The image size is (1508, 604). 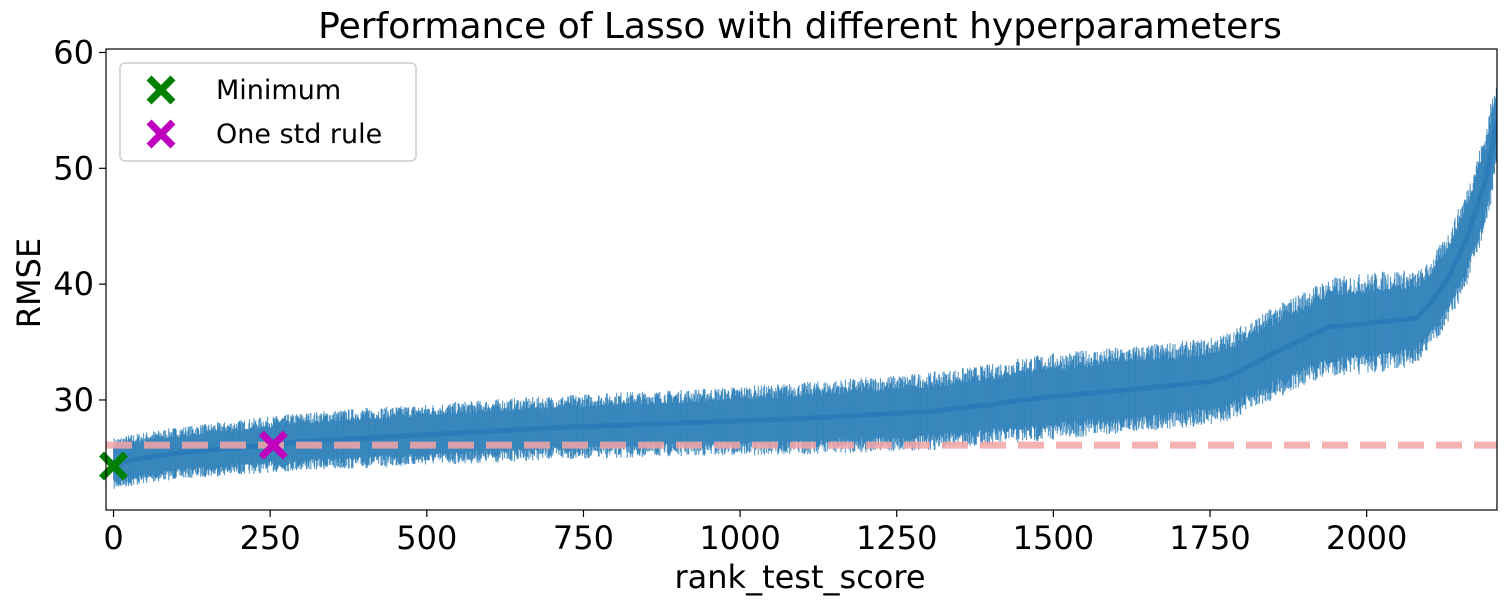 What do you see at coordinates (29, 283) in the screenshot?
I see `y-axis-title: RMSE` at bounding box center [29, 283].